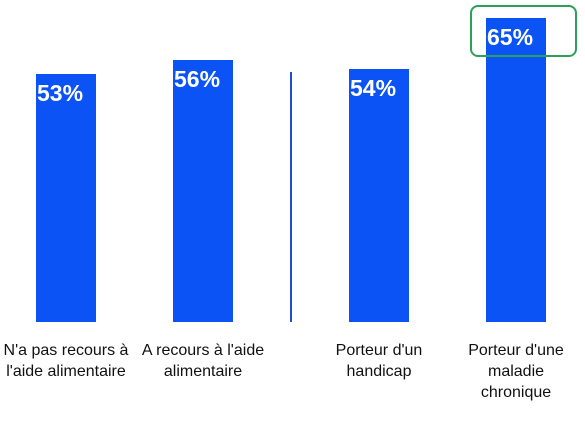 The height and width of the screenshot is (434, 585). I want to click on x-tick-label: Porteur d'un handicap, so click(379, 361).